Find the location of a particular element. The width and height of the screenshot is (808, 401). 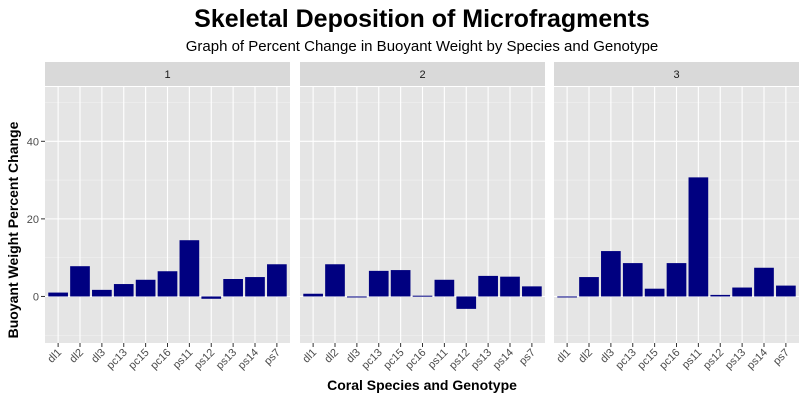

x-axis-title: Coral Species and Genotype is located at coordinates (422, 385).